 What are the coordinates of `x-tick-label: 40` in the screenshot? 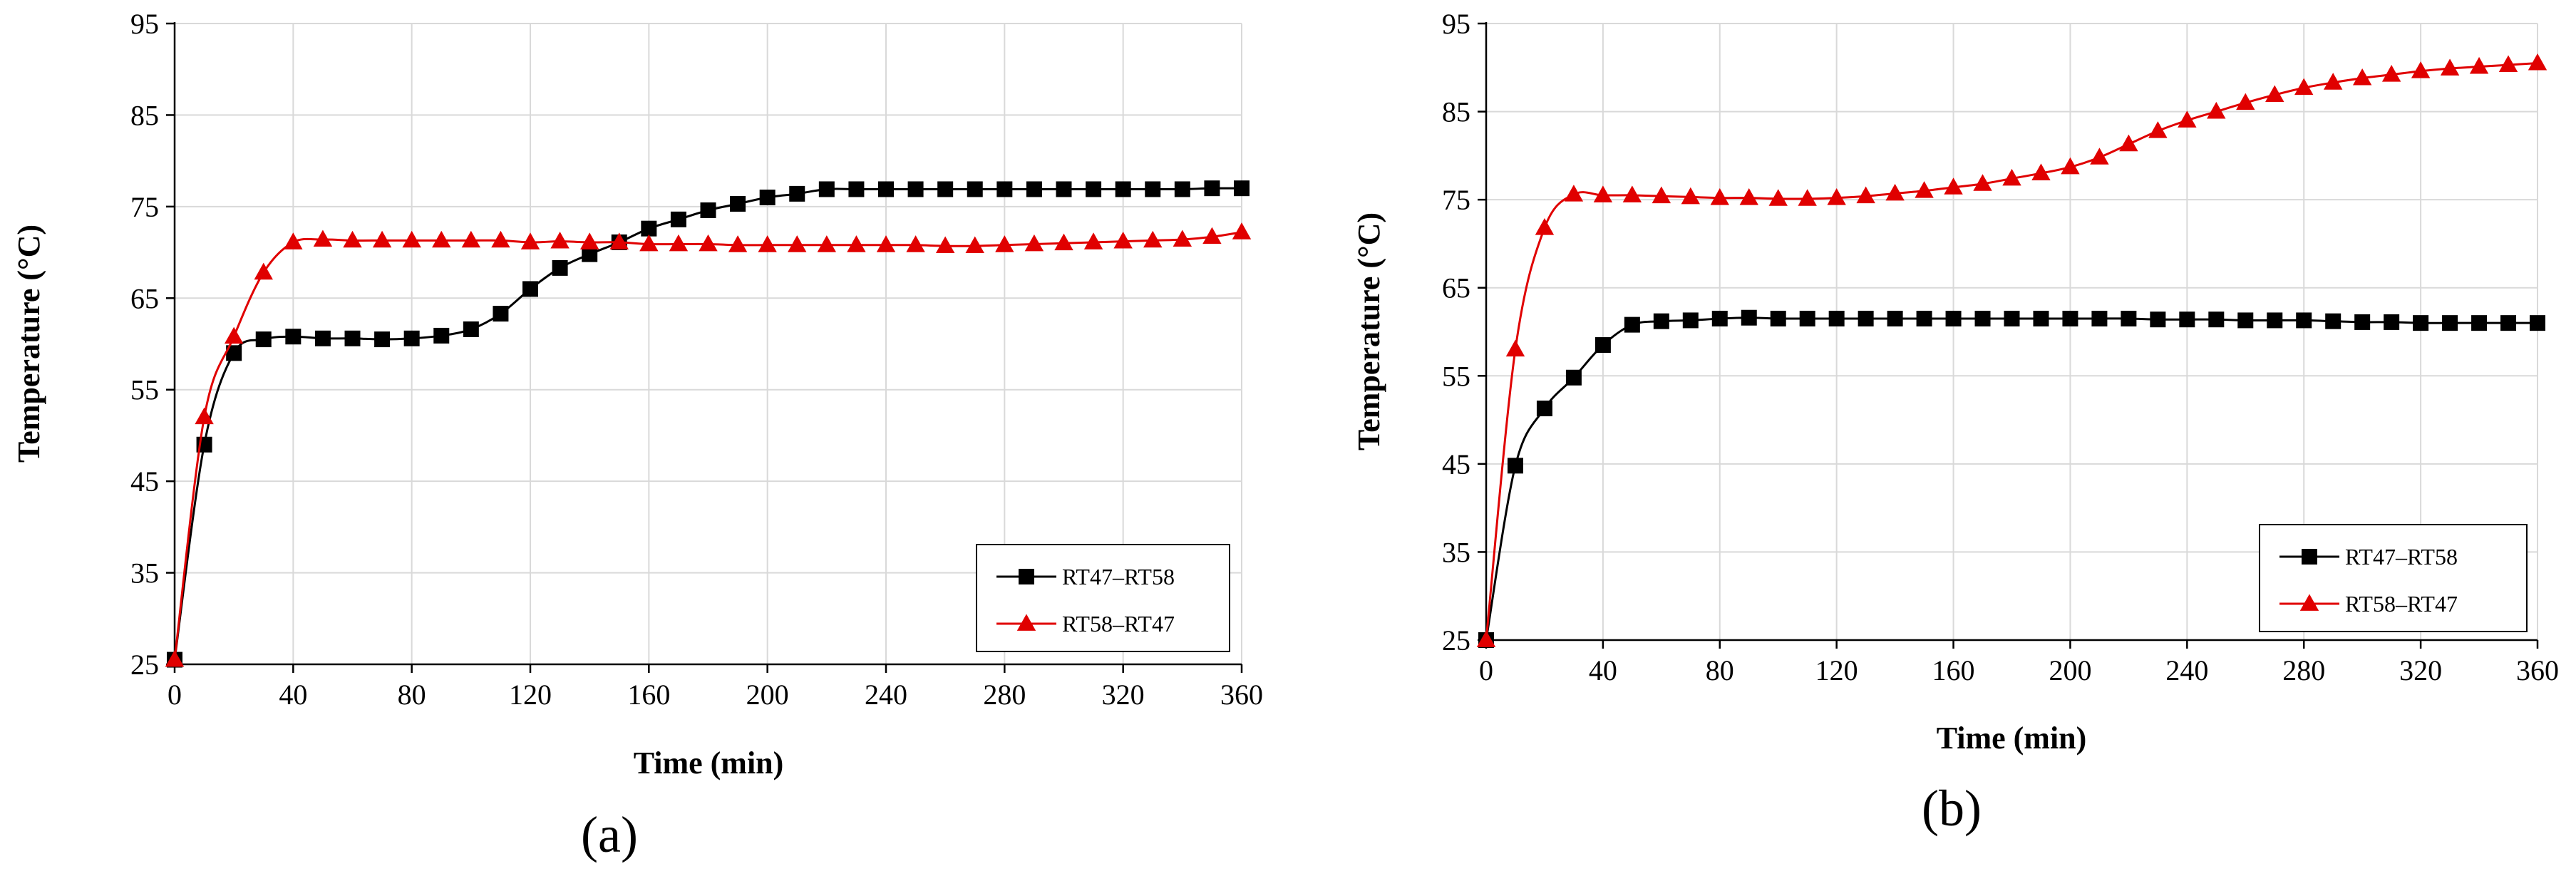 It's located at (293, 695).